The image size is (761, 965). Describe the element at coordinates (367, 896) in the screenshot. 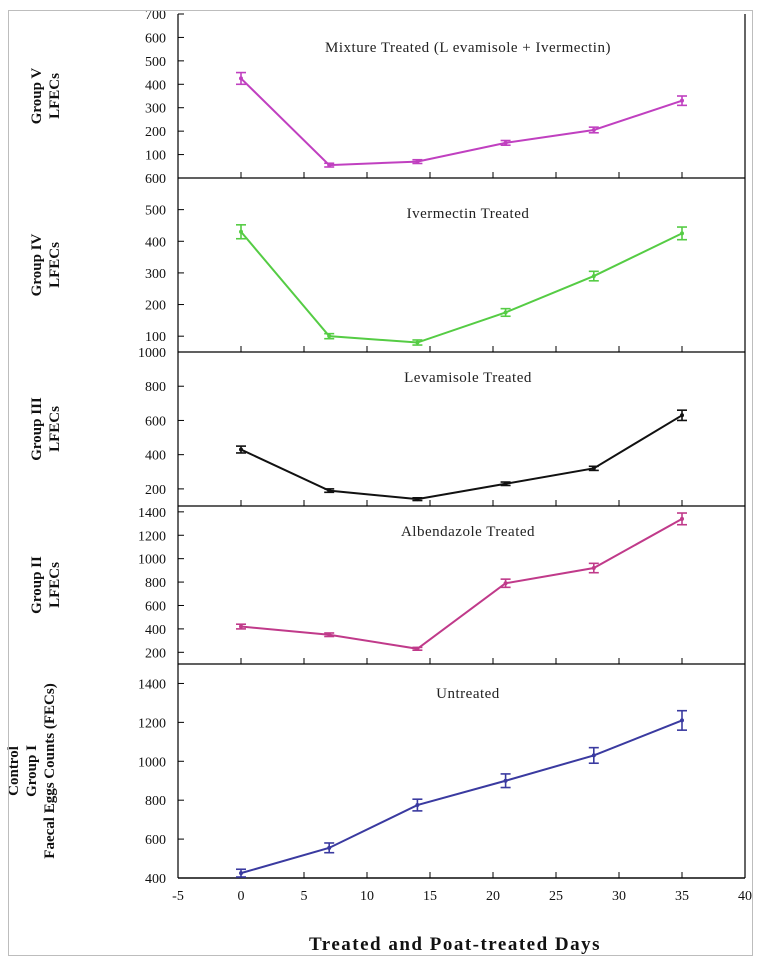

I see `x-tick-label: 10` at that location.